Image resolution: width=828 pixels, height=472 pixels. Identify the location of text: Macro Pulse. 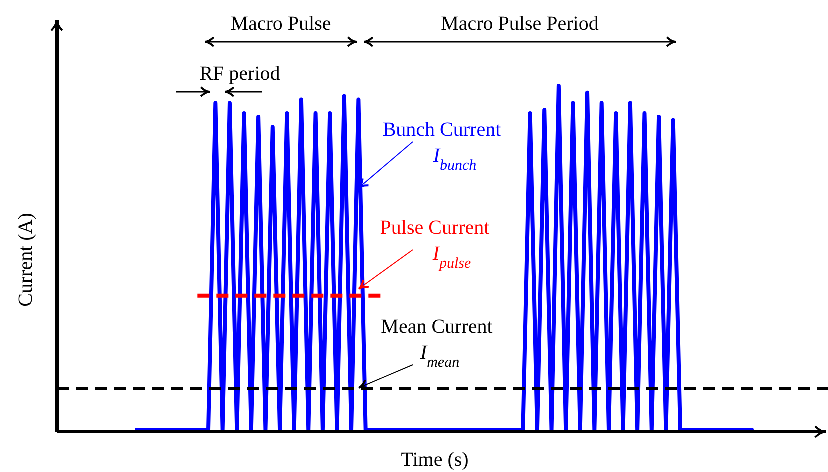
(281, 24).